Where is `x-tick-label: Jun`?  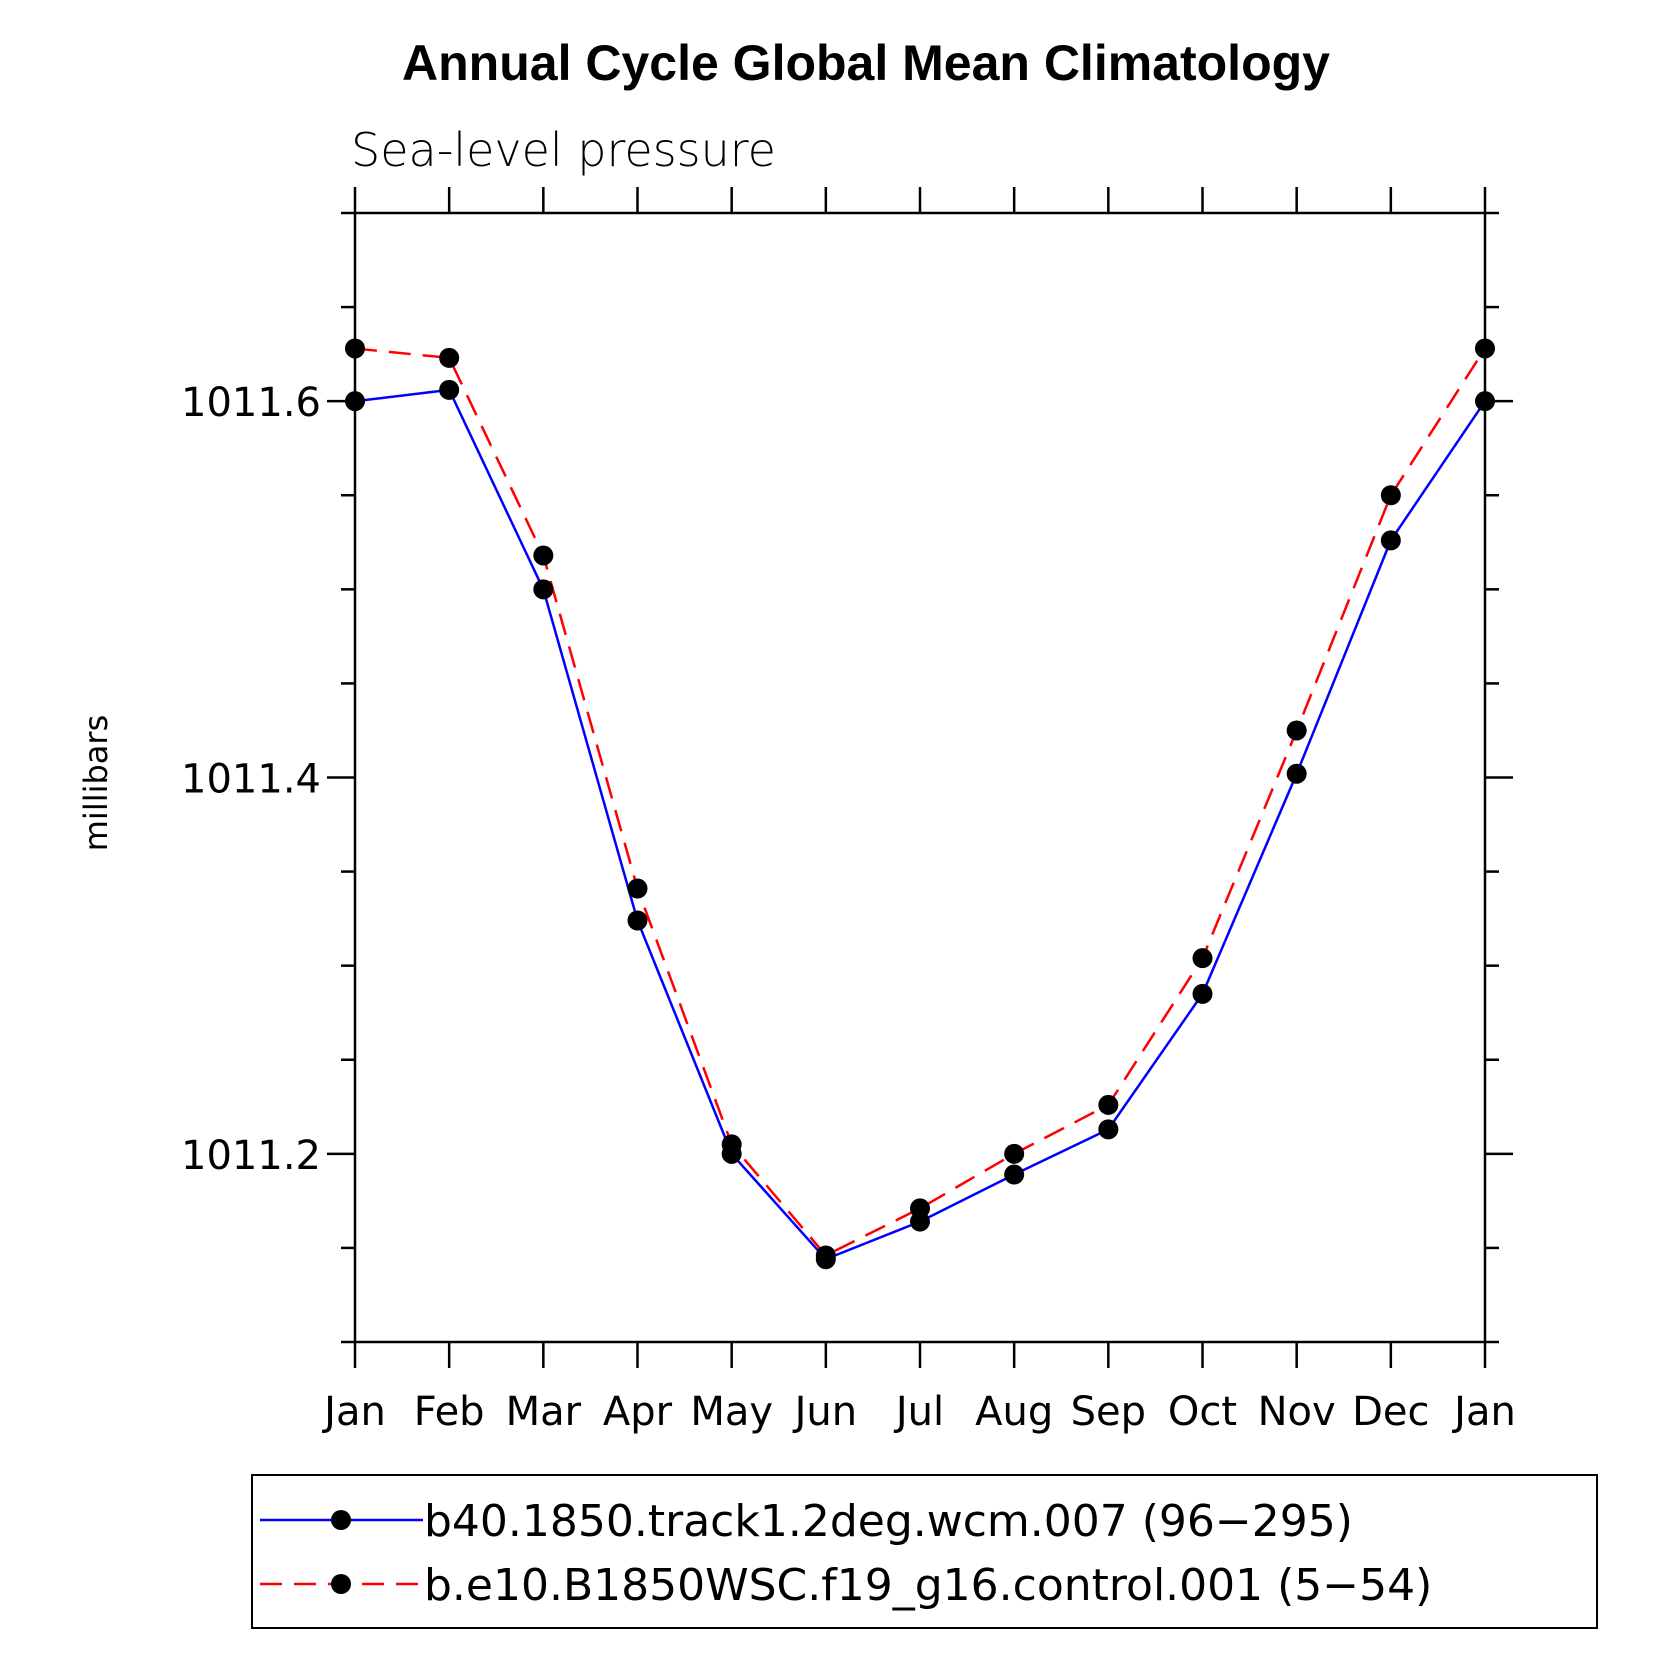
x-tick-label: Jun is located at coordinates (825, 1412).